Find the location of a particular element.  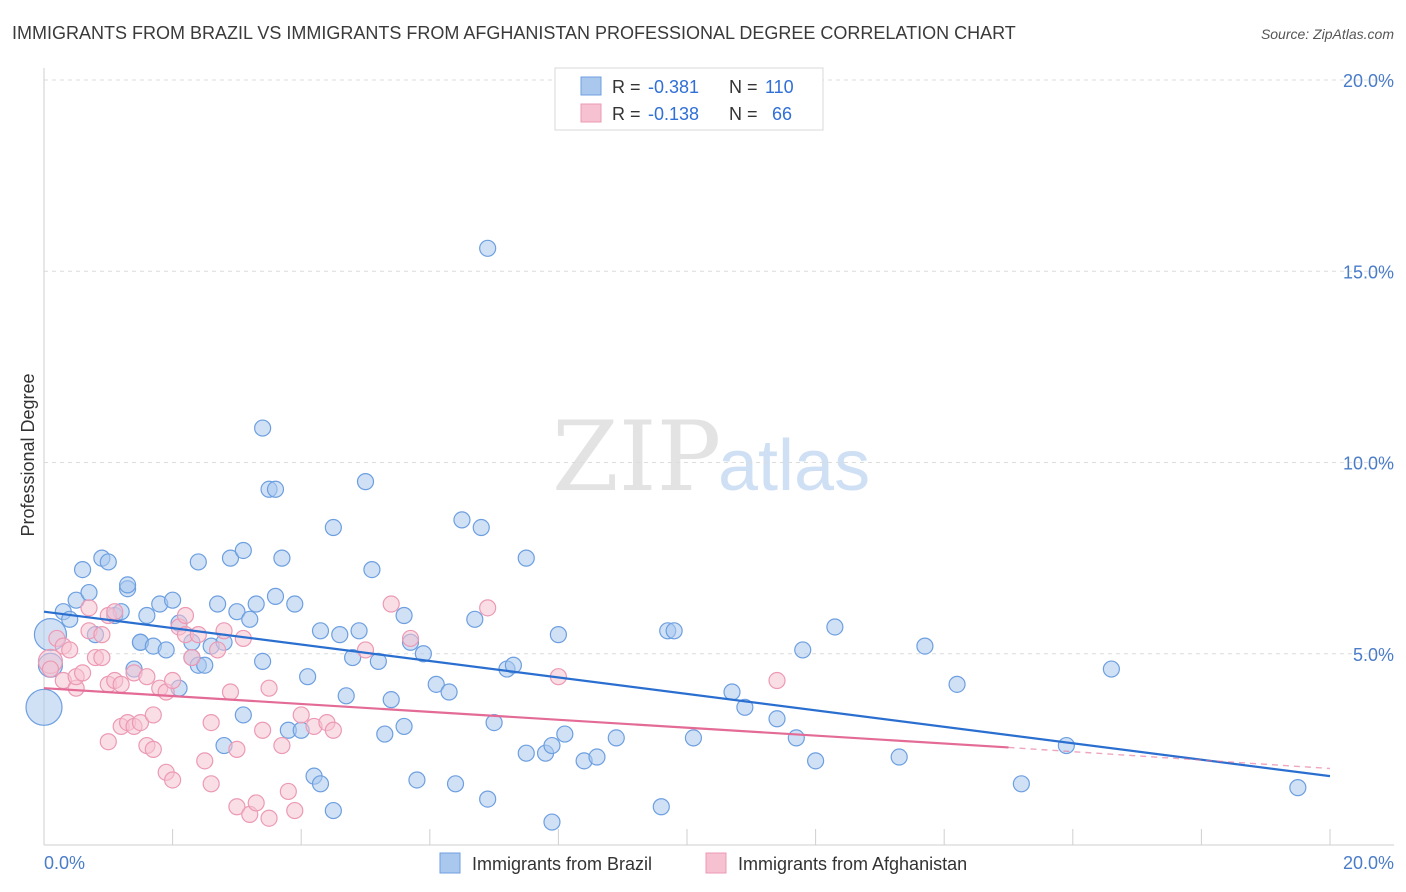

legend-r-label-afghanistan: R = is located at coordinates (629, 114).